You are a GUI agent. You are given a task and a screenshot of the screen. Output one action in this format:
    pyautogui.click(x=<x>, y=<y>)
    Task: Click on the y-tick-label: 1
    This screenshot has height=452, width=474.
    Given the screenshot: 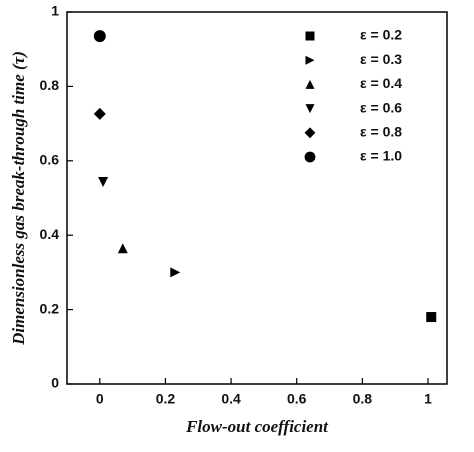 What is the action you would take?
    pyautogui.click(x=55, y=11)
    